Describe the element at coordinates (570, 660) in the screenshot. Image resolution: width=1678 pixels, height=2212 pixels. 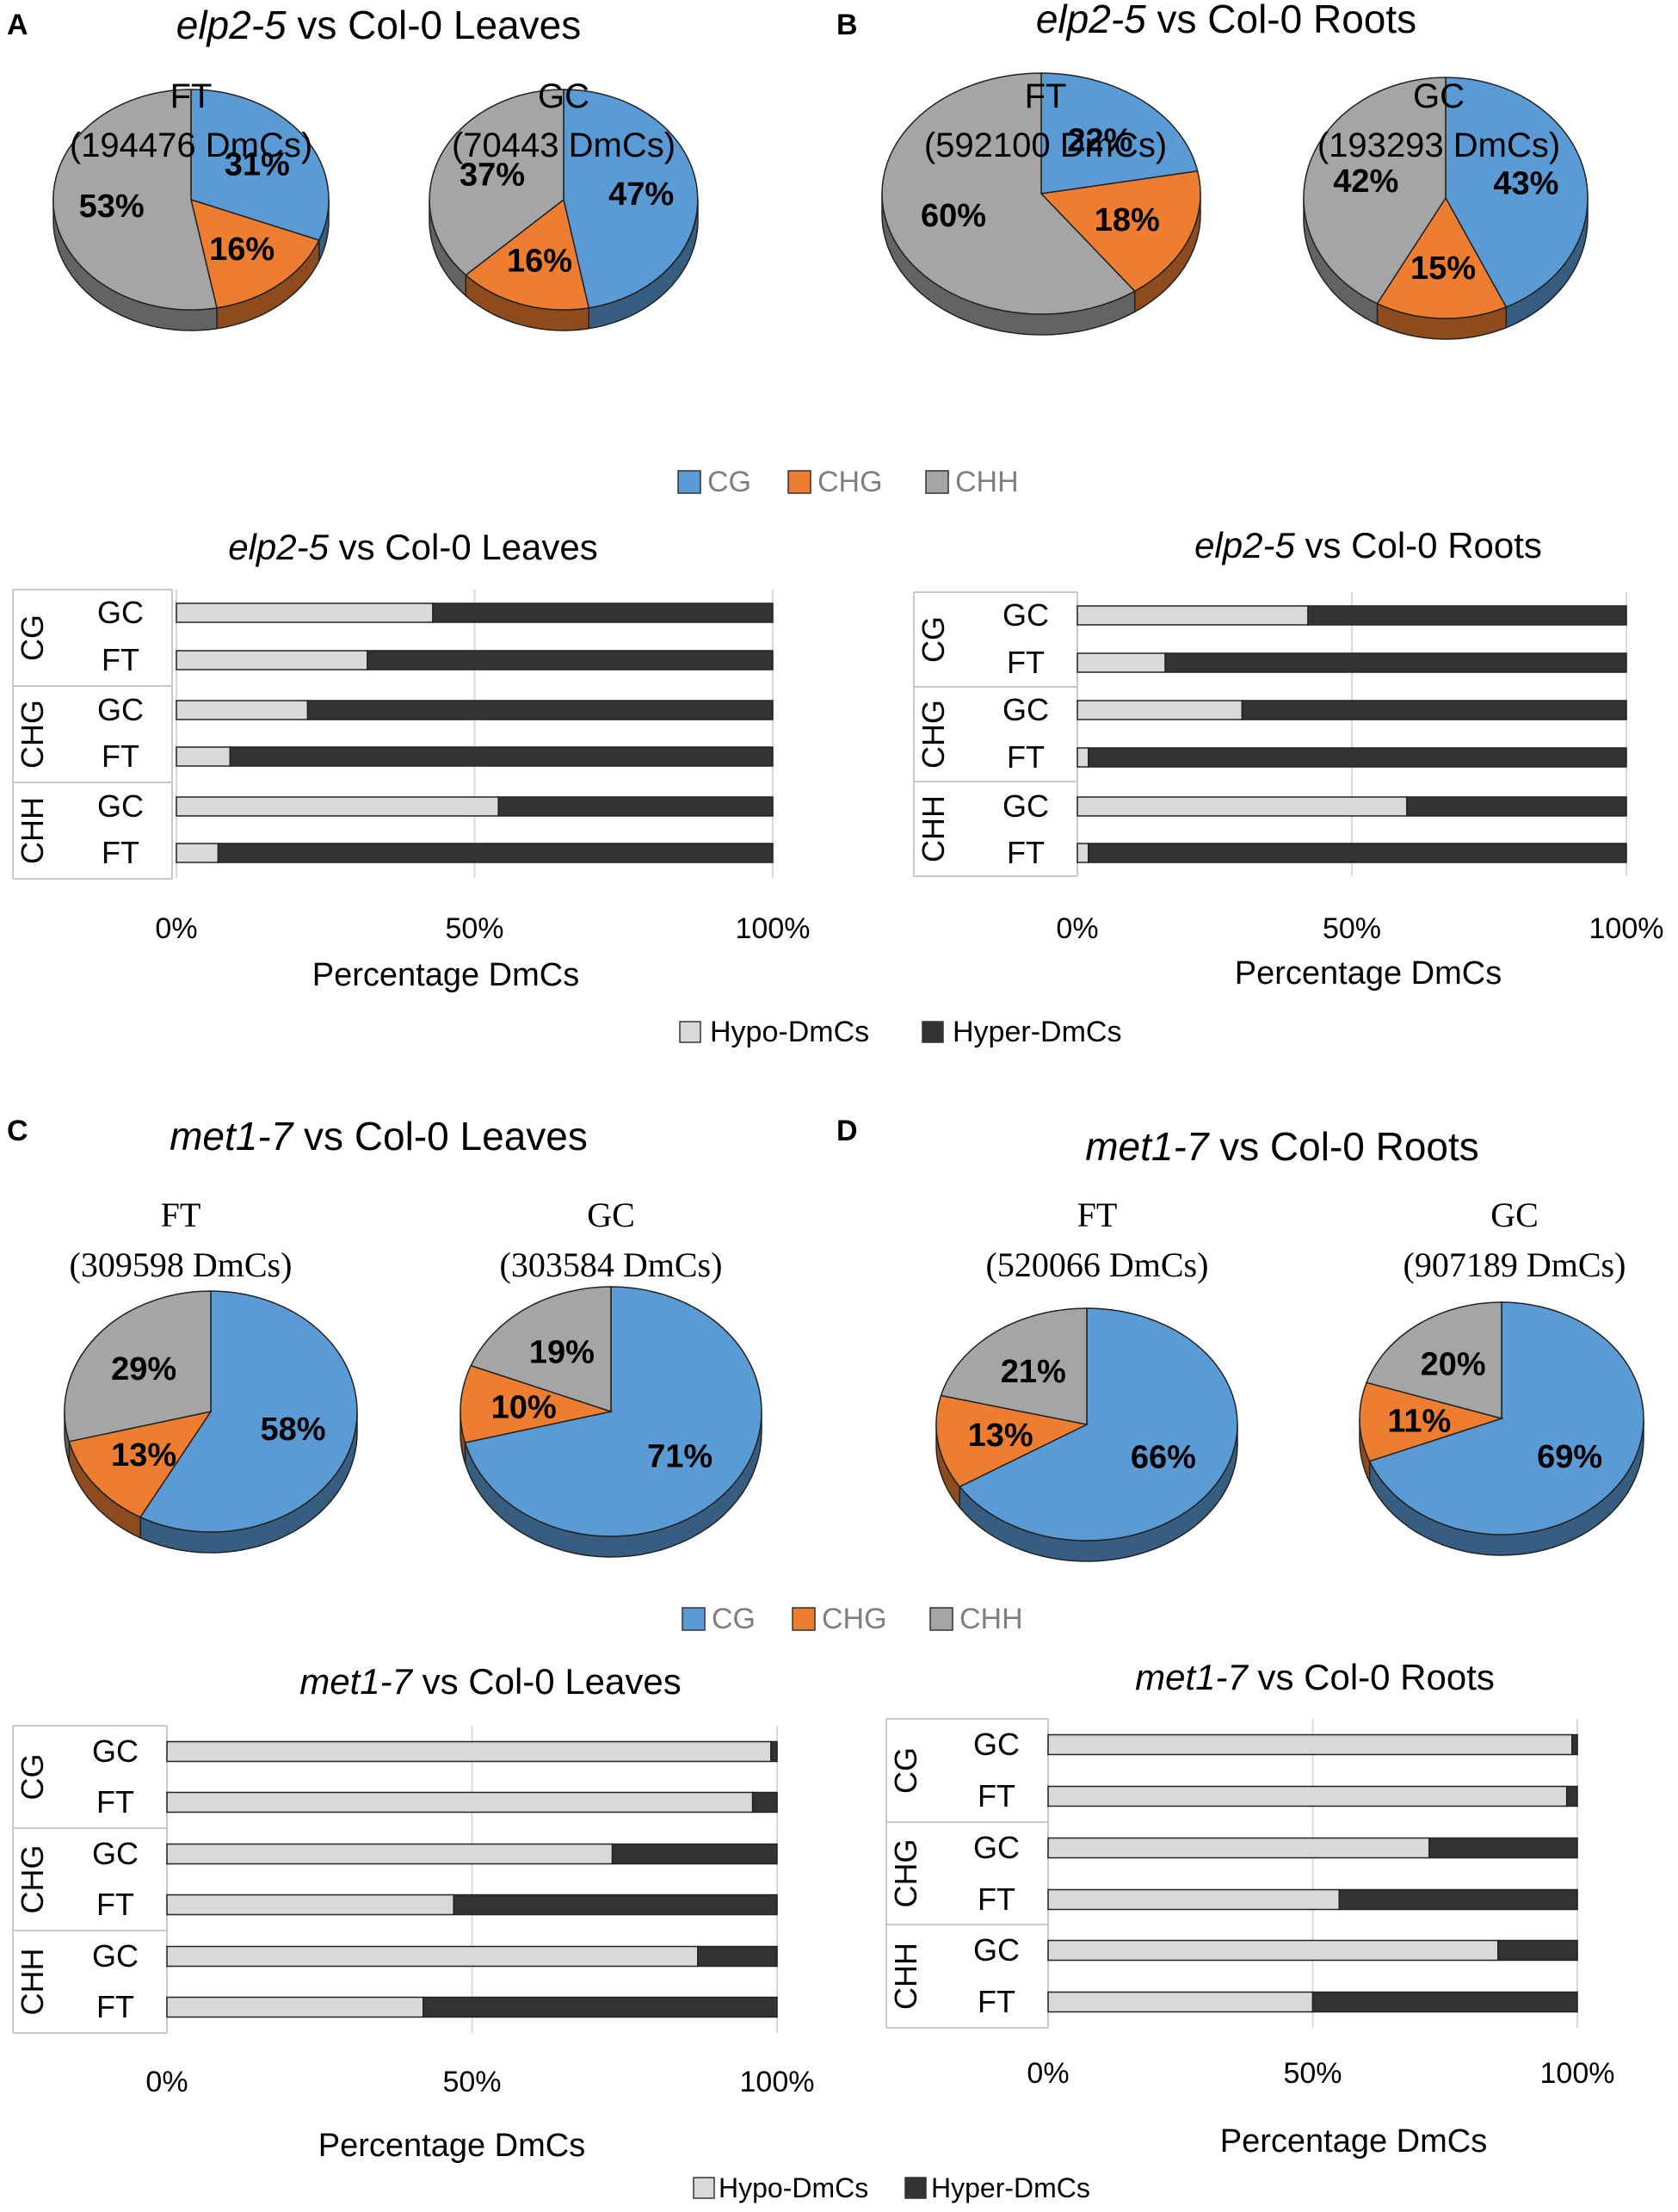
I see `bar-hyper-cg-ft` at that location.